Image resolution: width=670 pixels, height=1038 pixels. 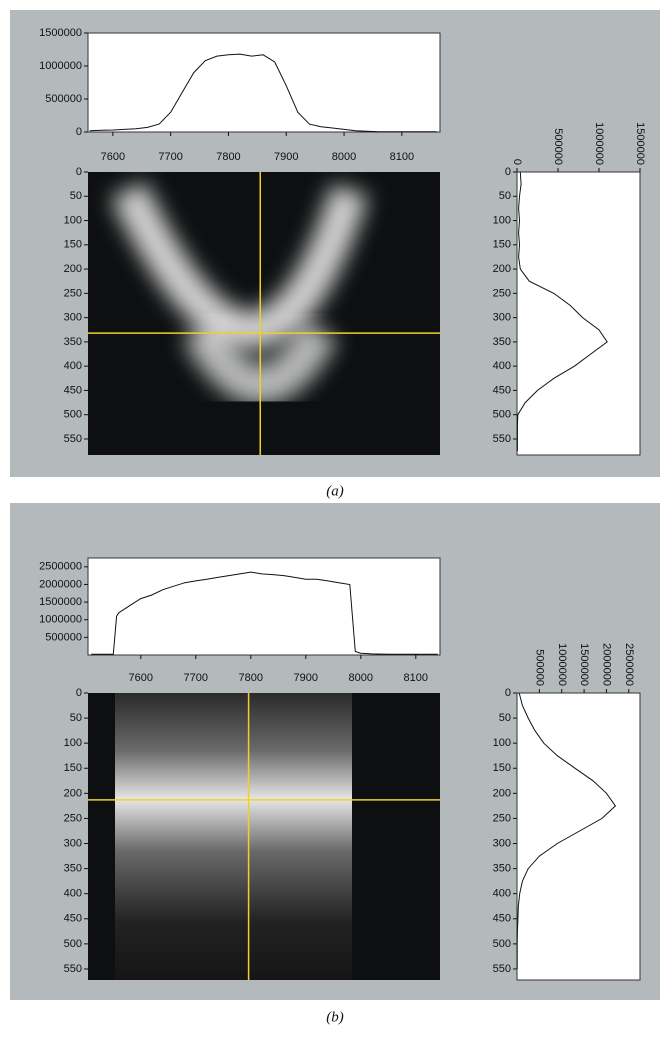 What do you see at coordinates (517, 162) in the screenshot?
I see `x-tick-label: 0` at bounding box center [517, 162].